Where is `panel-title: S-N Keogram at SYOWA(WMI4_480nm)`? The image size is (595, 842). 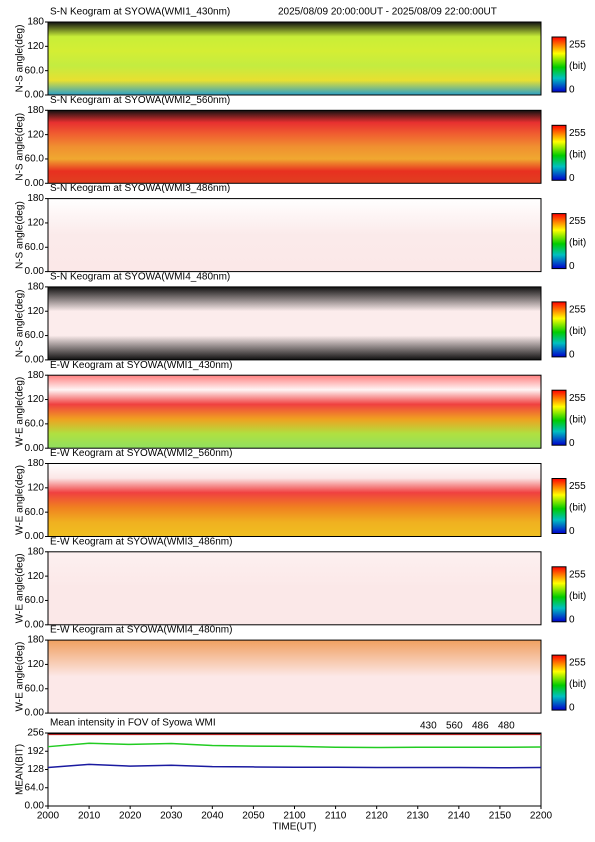 panel-title: S-N Keogram at SYOWA(WMI4_480nm) is located at coordinates (140, 277).